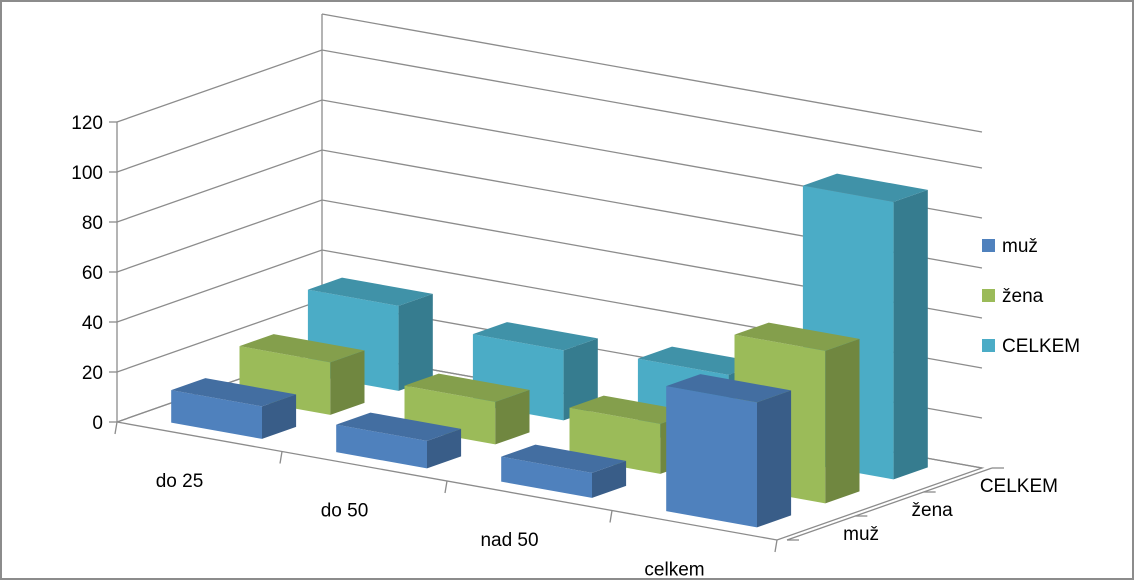 Image resolution: width=1134 pixels, height=582 pixels. Describe the element at coordinates (933, 510) in the screenshot. I see `series-label: žena` at that location.